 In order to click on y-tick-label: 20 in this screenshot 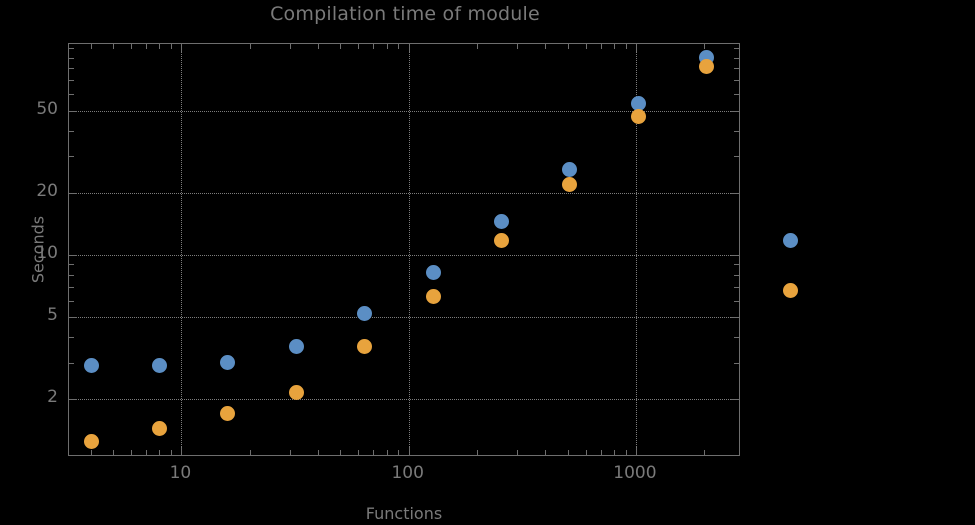, I will do `click(47, 190)`.